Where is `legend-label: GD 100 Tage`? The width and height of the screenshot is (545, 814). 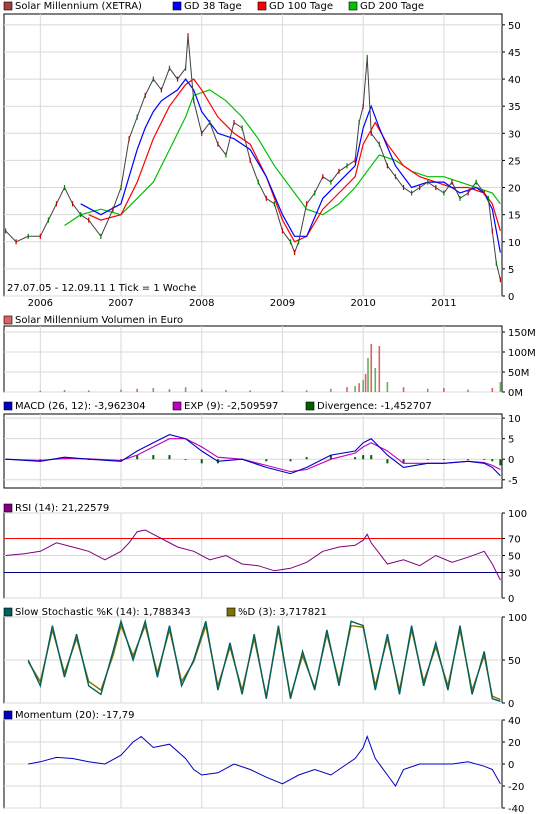
legend-label: GD 100 Tage is located at coordinates (301, 6).